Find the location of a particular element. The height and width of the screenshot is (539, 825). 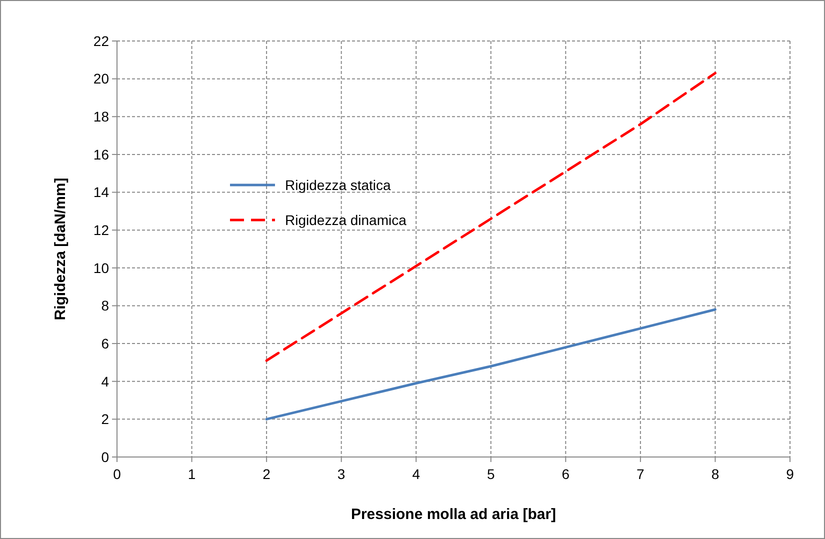

y-tick-label: 14 is located at coordinates (101, 192).